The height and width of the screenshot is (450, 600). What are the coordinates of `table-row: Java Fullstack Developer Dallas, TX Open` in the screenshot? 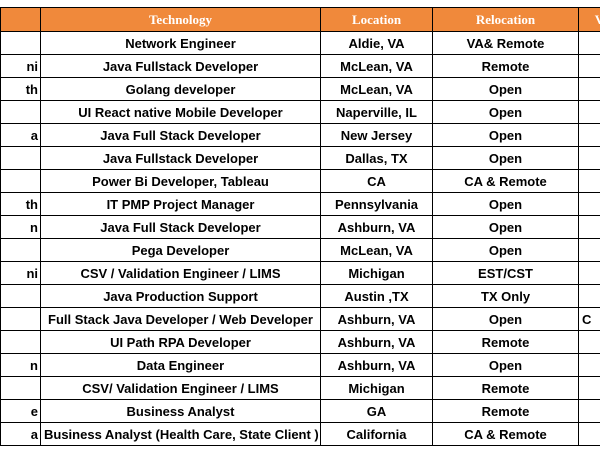 It's located at (300, 158).